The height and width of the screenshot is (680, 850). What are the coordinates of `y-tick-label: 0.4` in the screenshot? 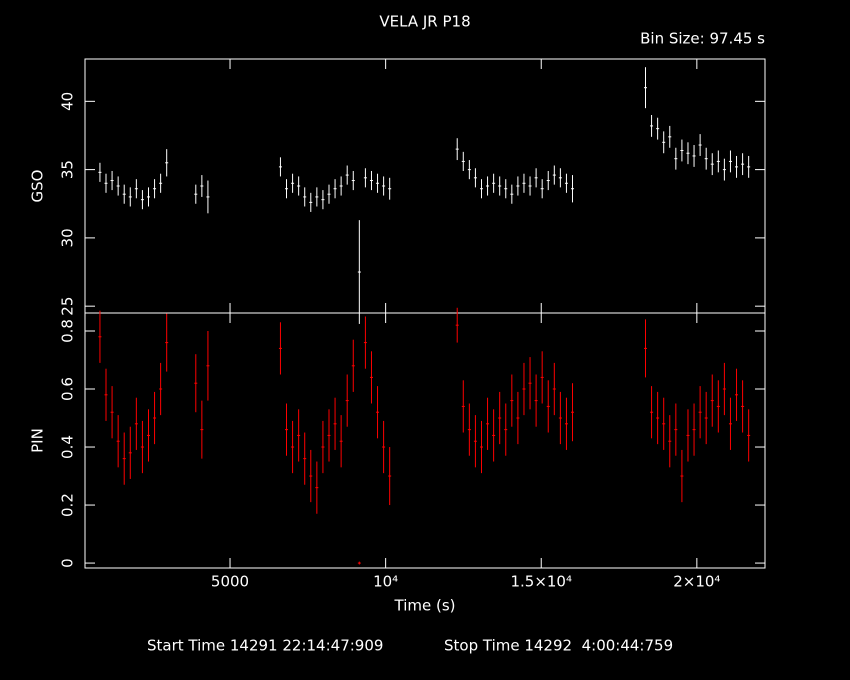 It's located at (68, 447).